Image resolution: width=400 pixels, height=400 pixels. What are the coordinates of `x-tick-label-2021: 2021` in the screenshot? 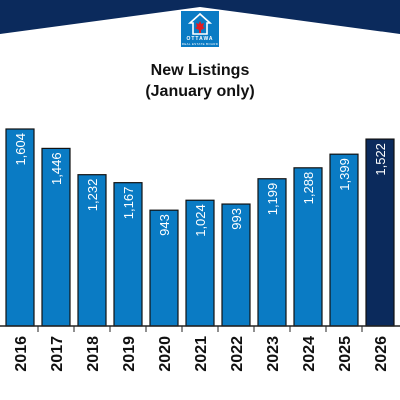 It's located at (201, 354).